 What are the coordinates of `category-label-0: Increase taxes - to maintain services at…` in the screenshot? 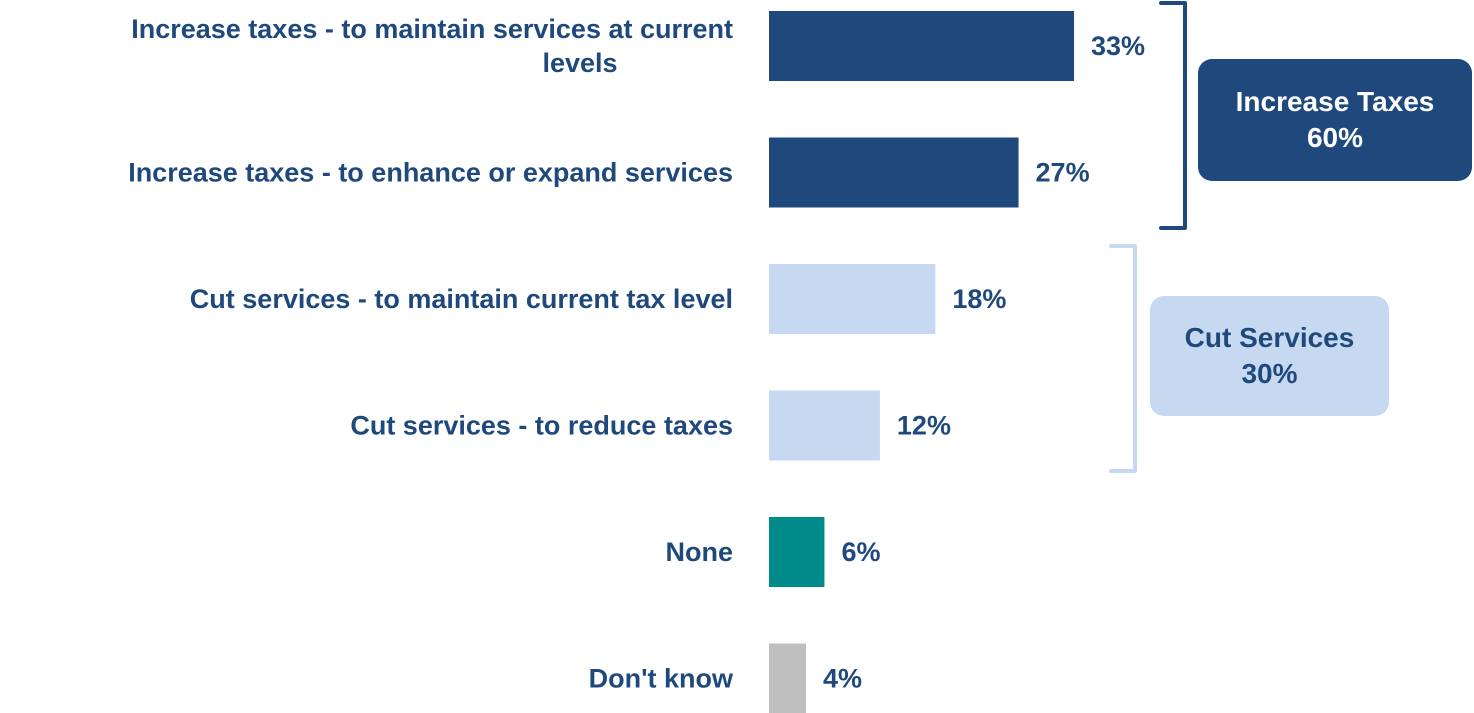 It's located at (432, 46).